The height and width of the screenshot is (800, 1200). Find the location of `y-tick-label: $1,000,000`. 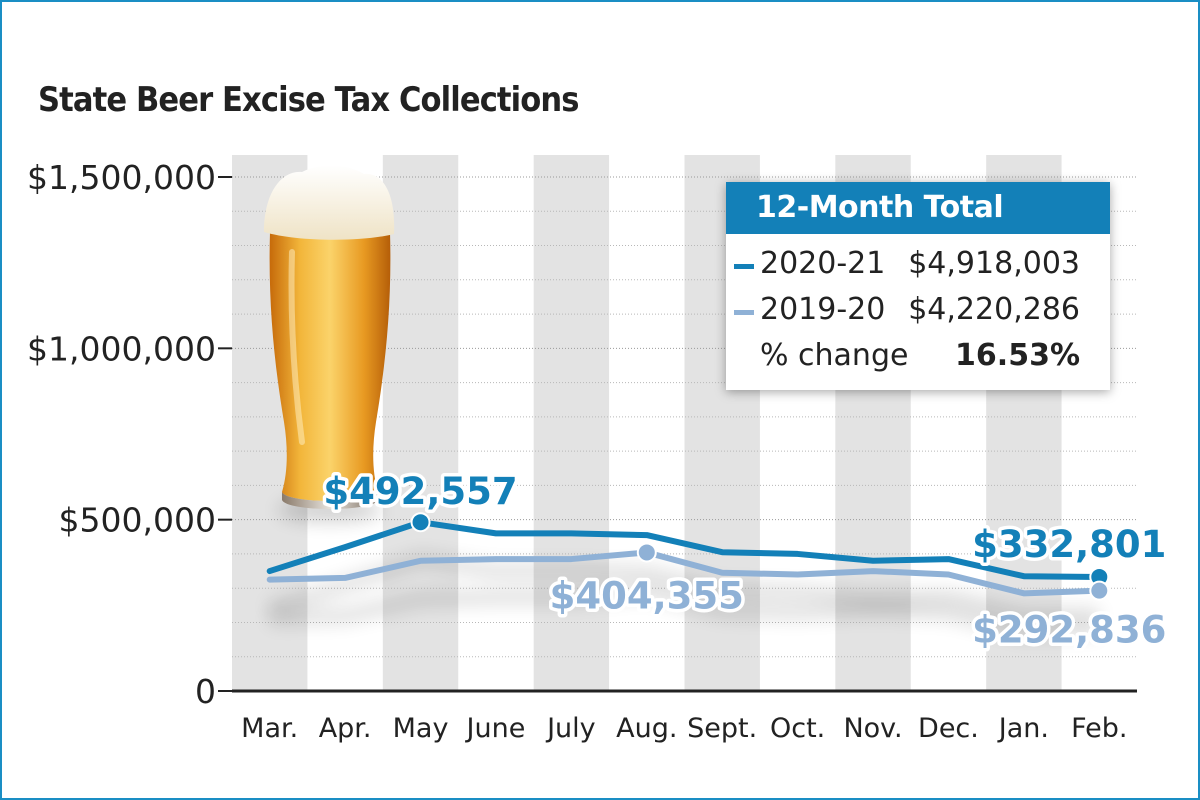

y-tick-label: $1,000,000 is located at coordinates (121, 348).